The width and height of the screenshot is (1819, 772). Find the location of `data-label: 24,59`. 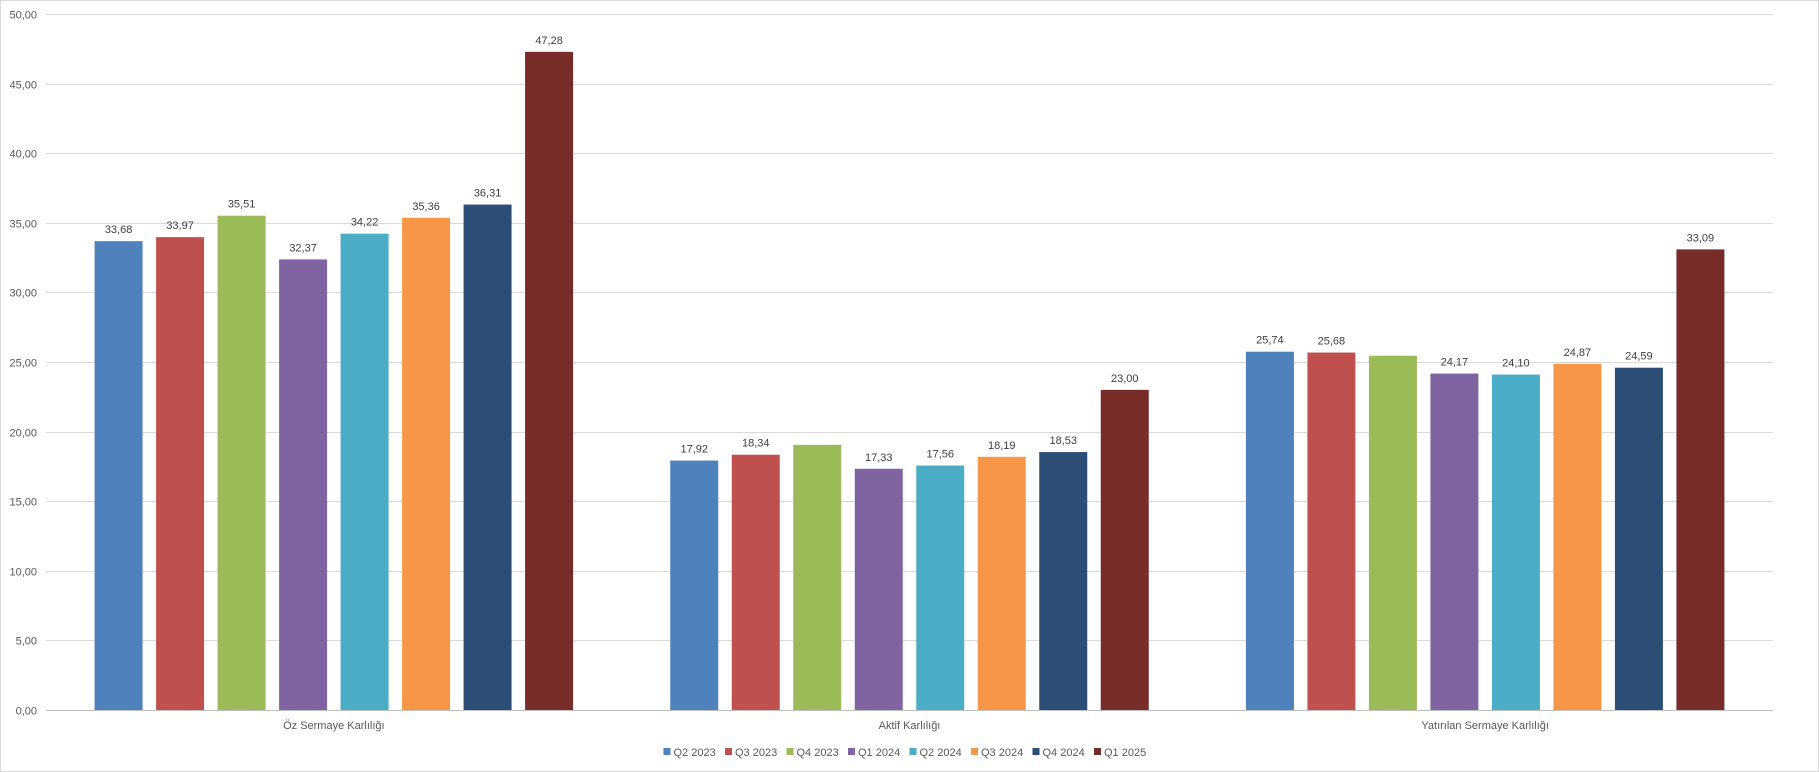

data-label: 24,59 is located at coordinates (1639, 357).